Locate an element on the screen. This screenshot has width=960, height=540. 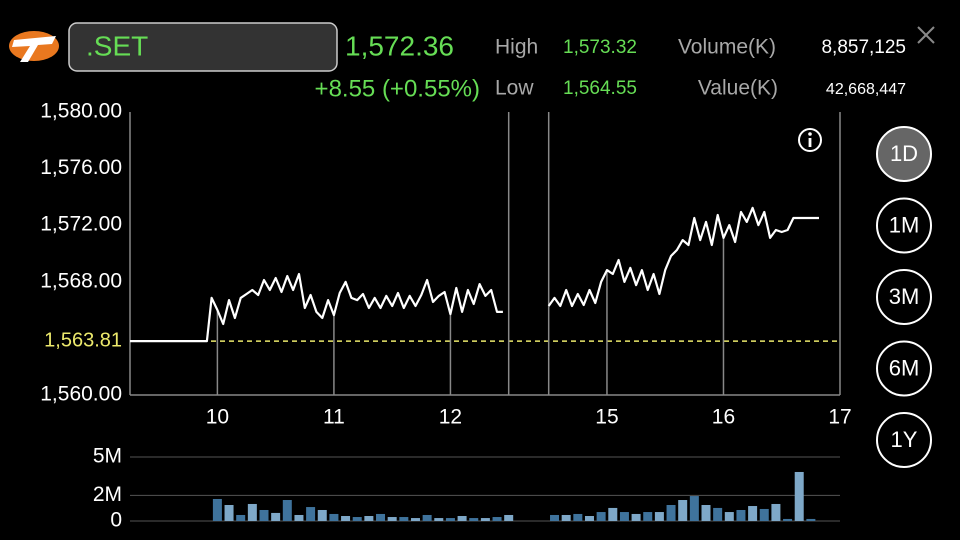
y-tick-label: 1,576.00 is located at coordinates (81, 167).